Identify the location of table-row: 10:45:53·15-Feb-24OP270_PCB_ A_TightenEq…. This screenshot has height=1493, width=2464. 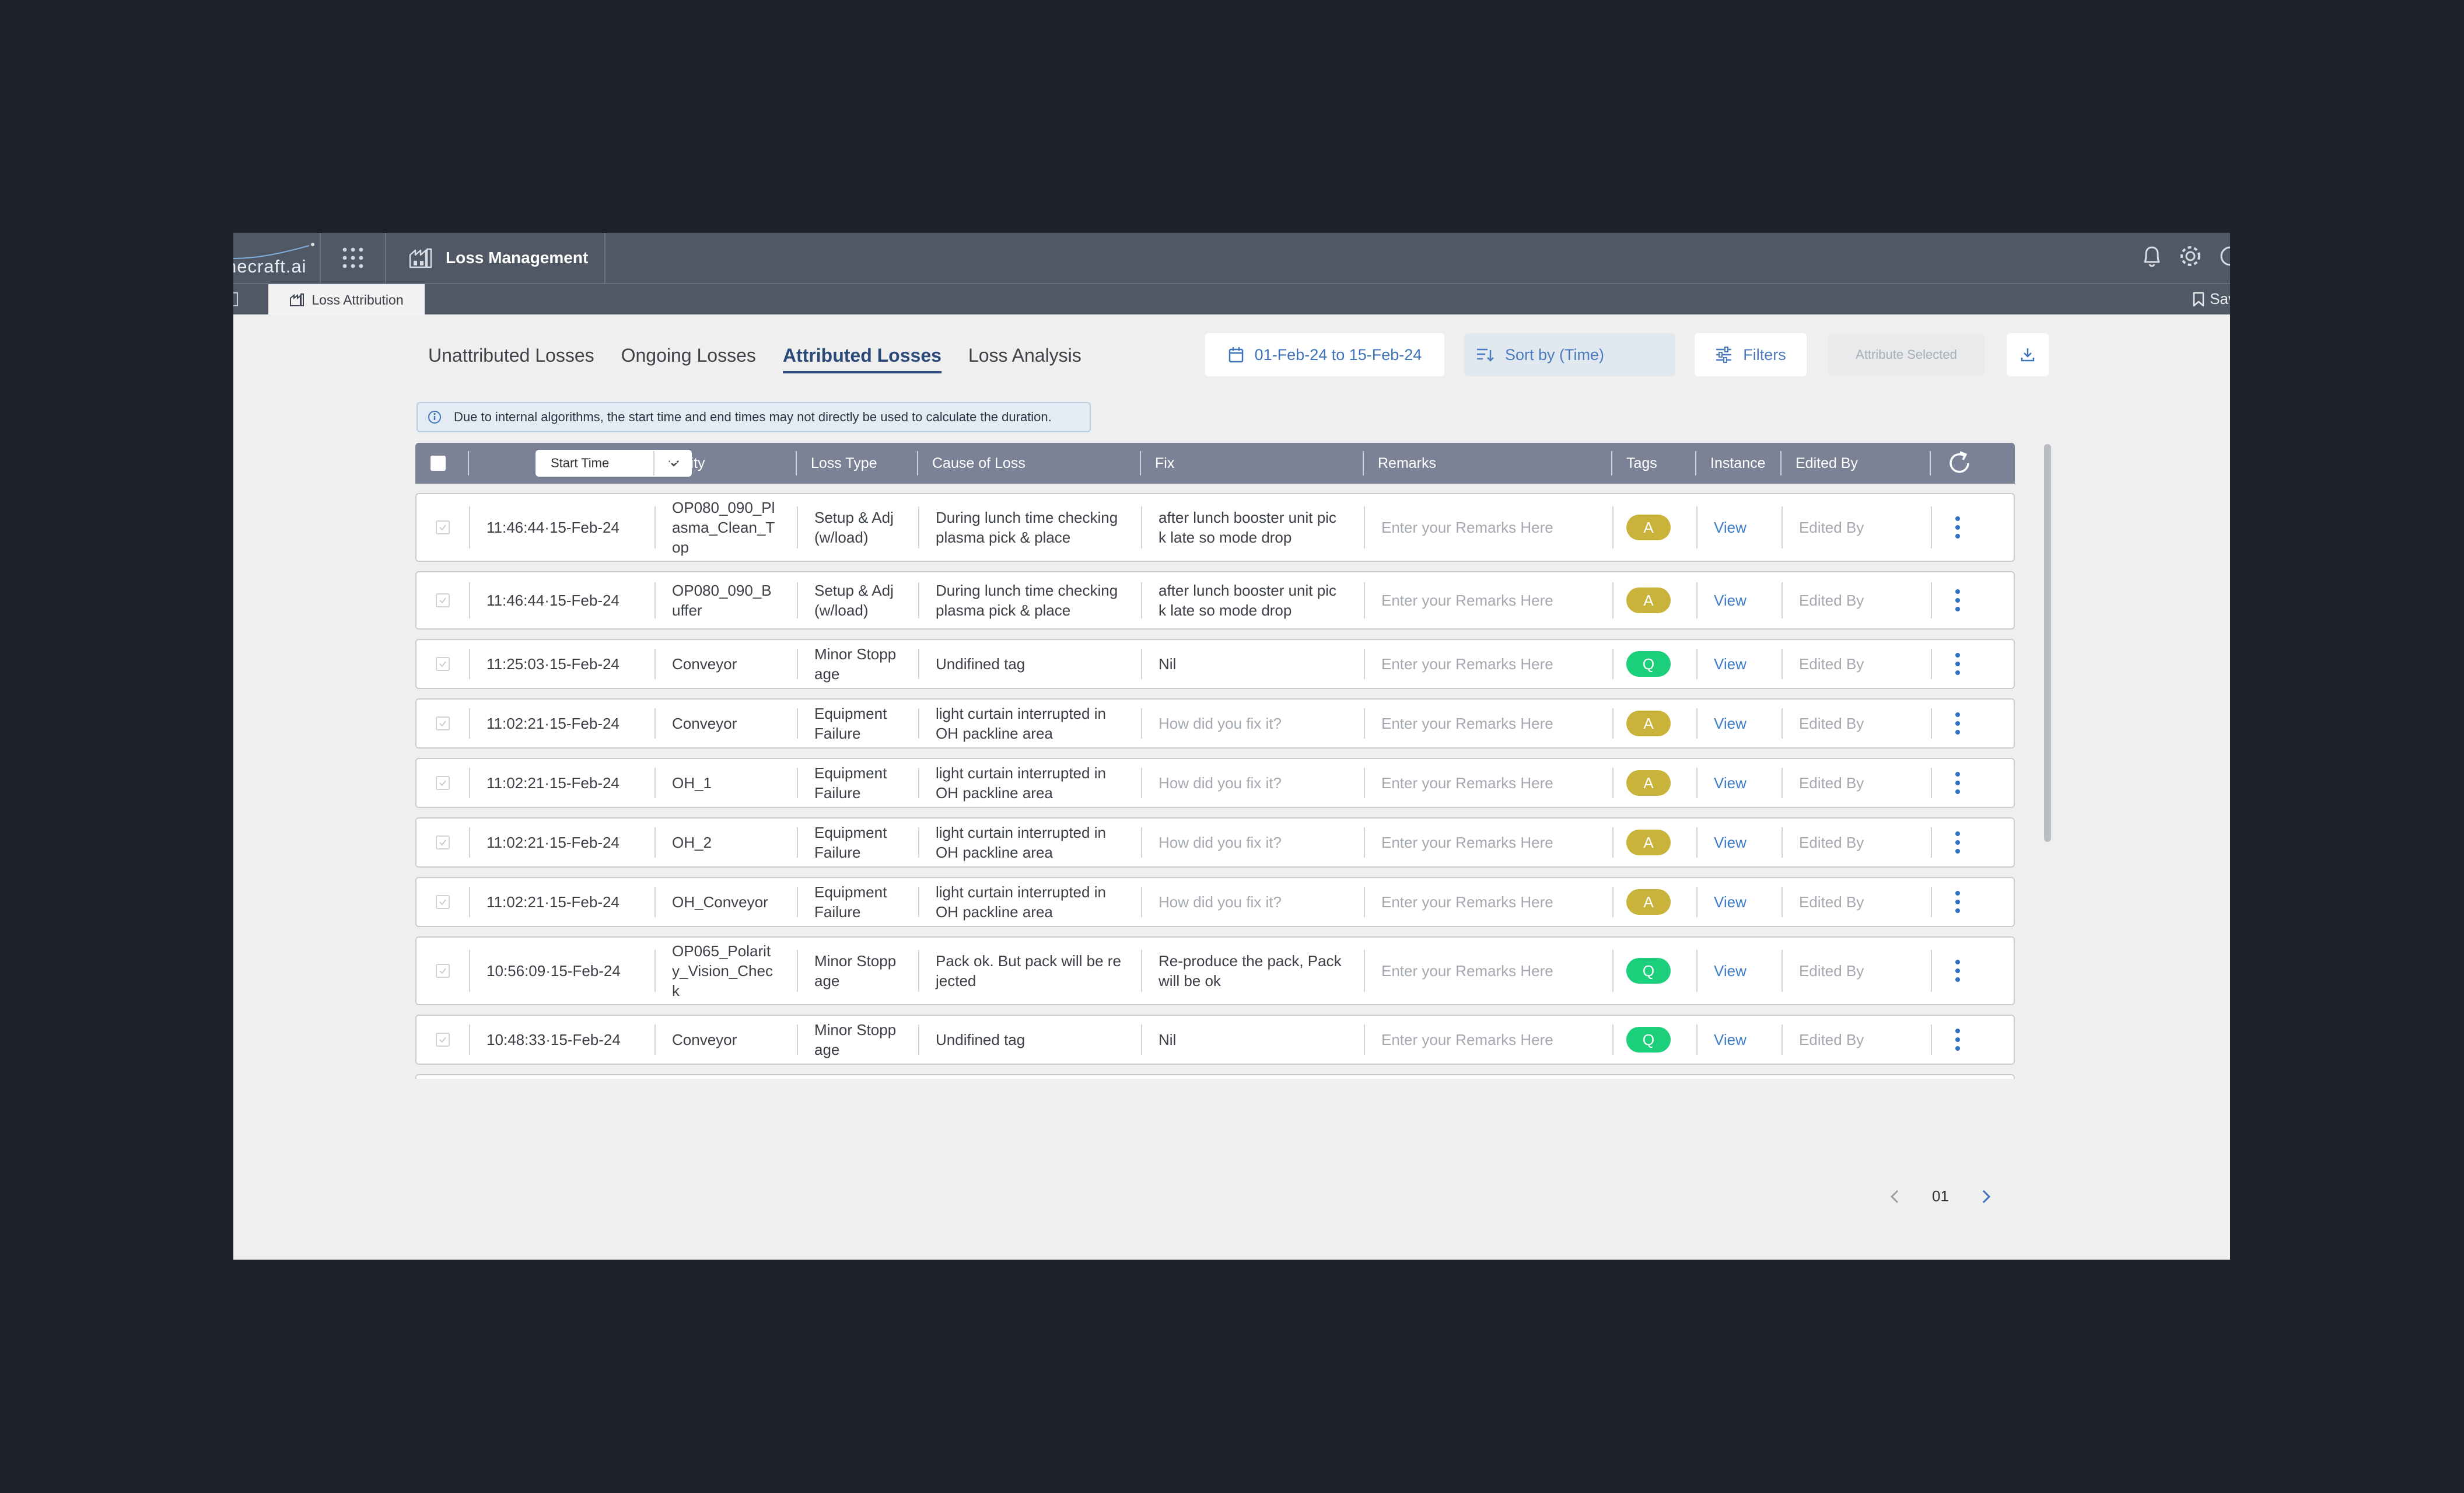
(1215, 1076).